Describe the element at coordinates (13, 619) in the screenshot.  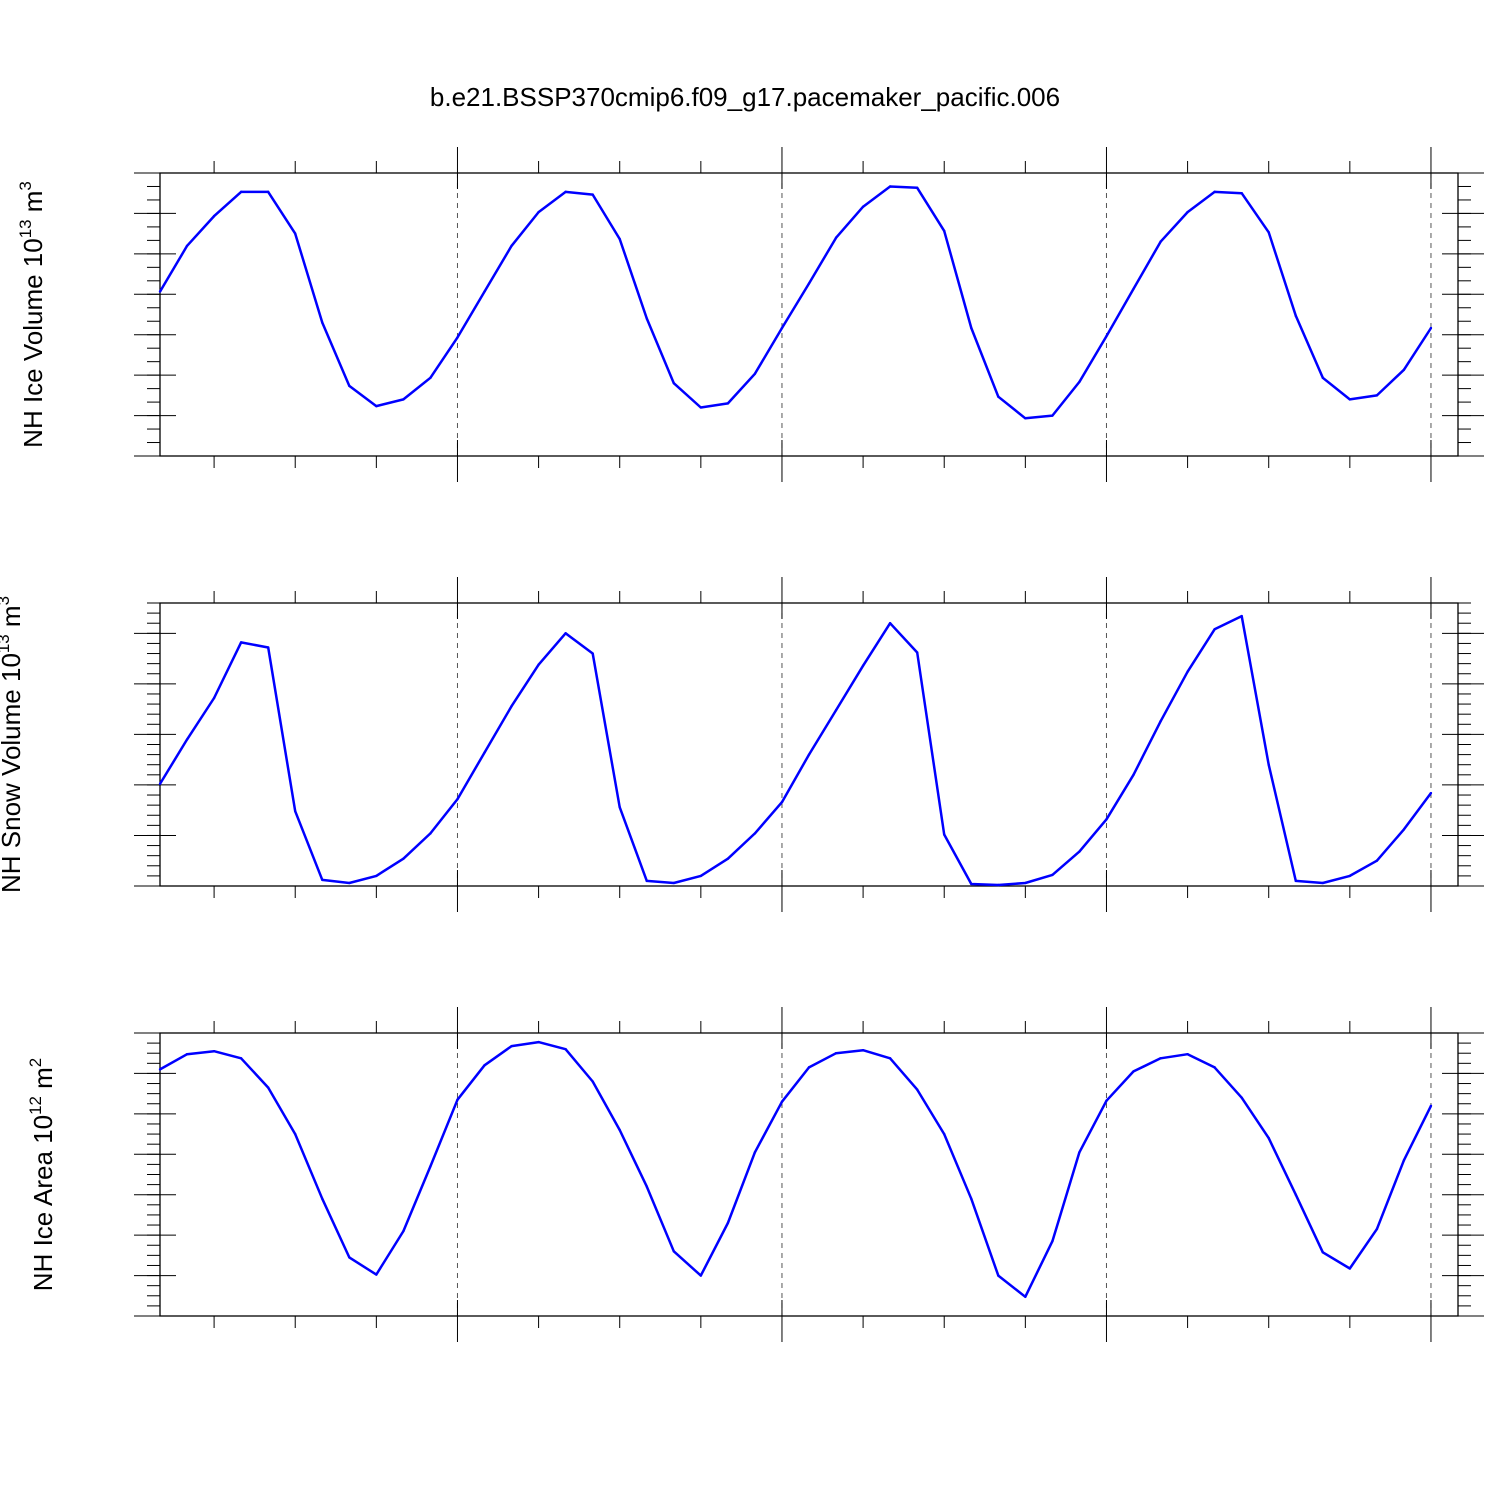
I see `snow-volume-y-axis-label-part: m` at that location.